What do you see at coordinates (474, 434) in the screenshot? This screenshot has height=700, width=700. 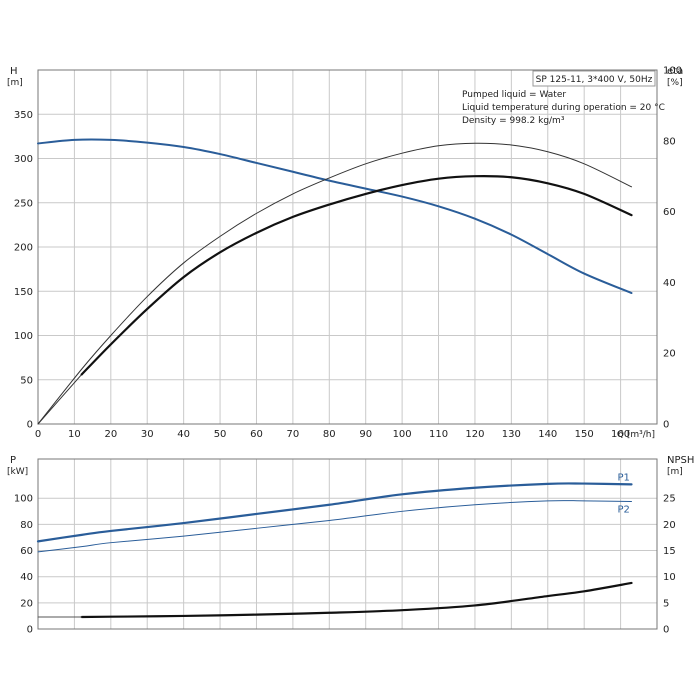 I see `x-tick-label: 120` at bounding box center [474, 434].